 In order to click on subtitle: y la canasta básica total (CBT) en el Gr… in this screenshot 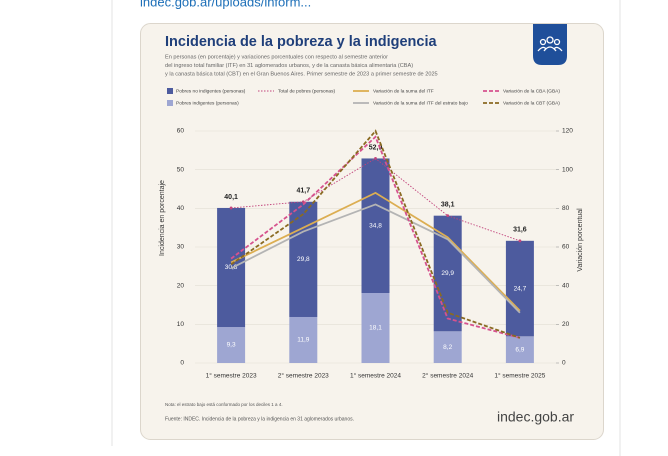, I will do `click(301, 74)`.